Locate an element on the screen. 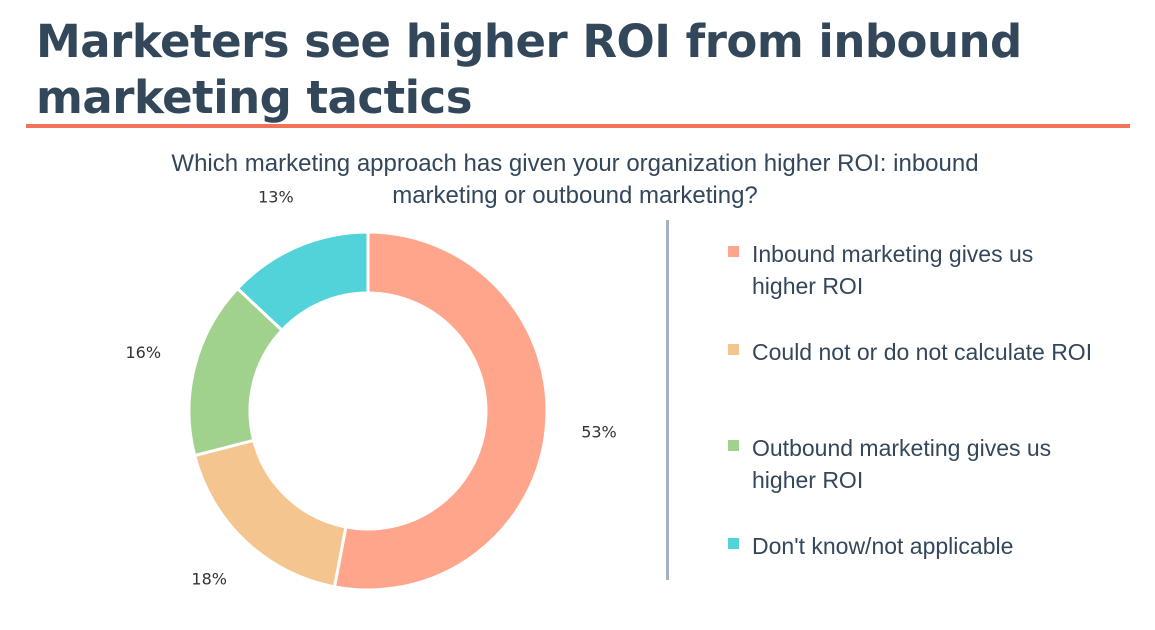  data-label-dont-know: 13% is located at coordinates (276, 197).